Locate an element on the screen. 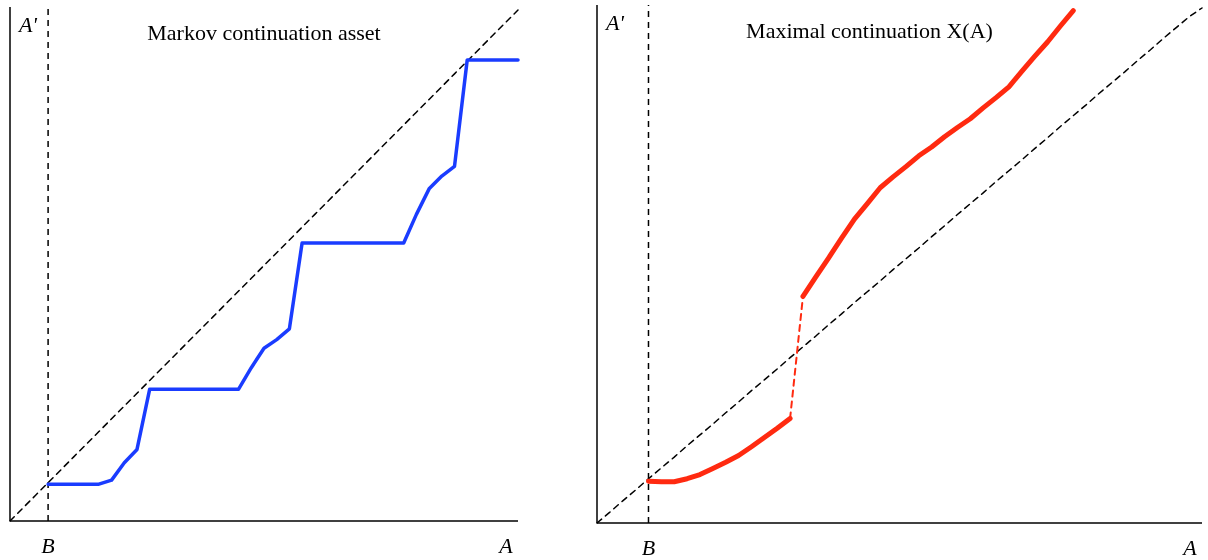 This screenshot has width=1208, height=560. text: Maximal continuation X(A) is located at coordinates (869, 30).